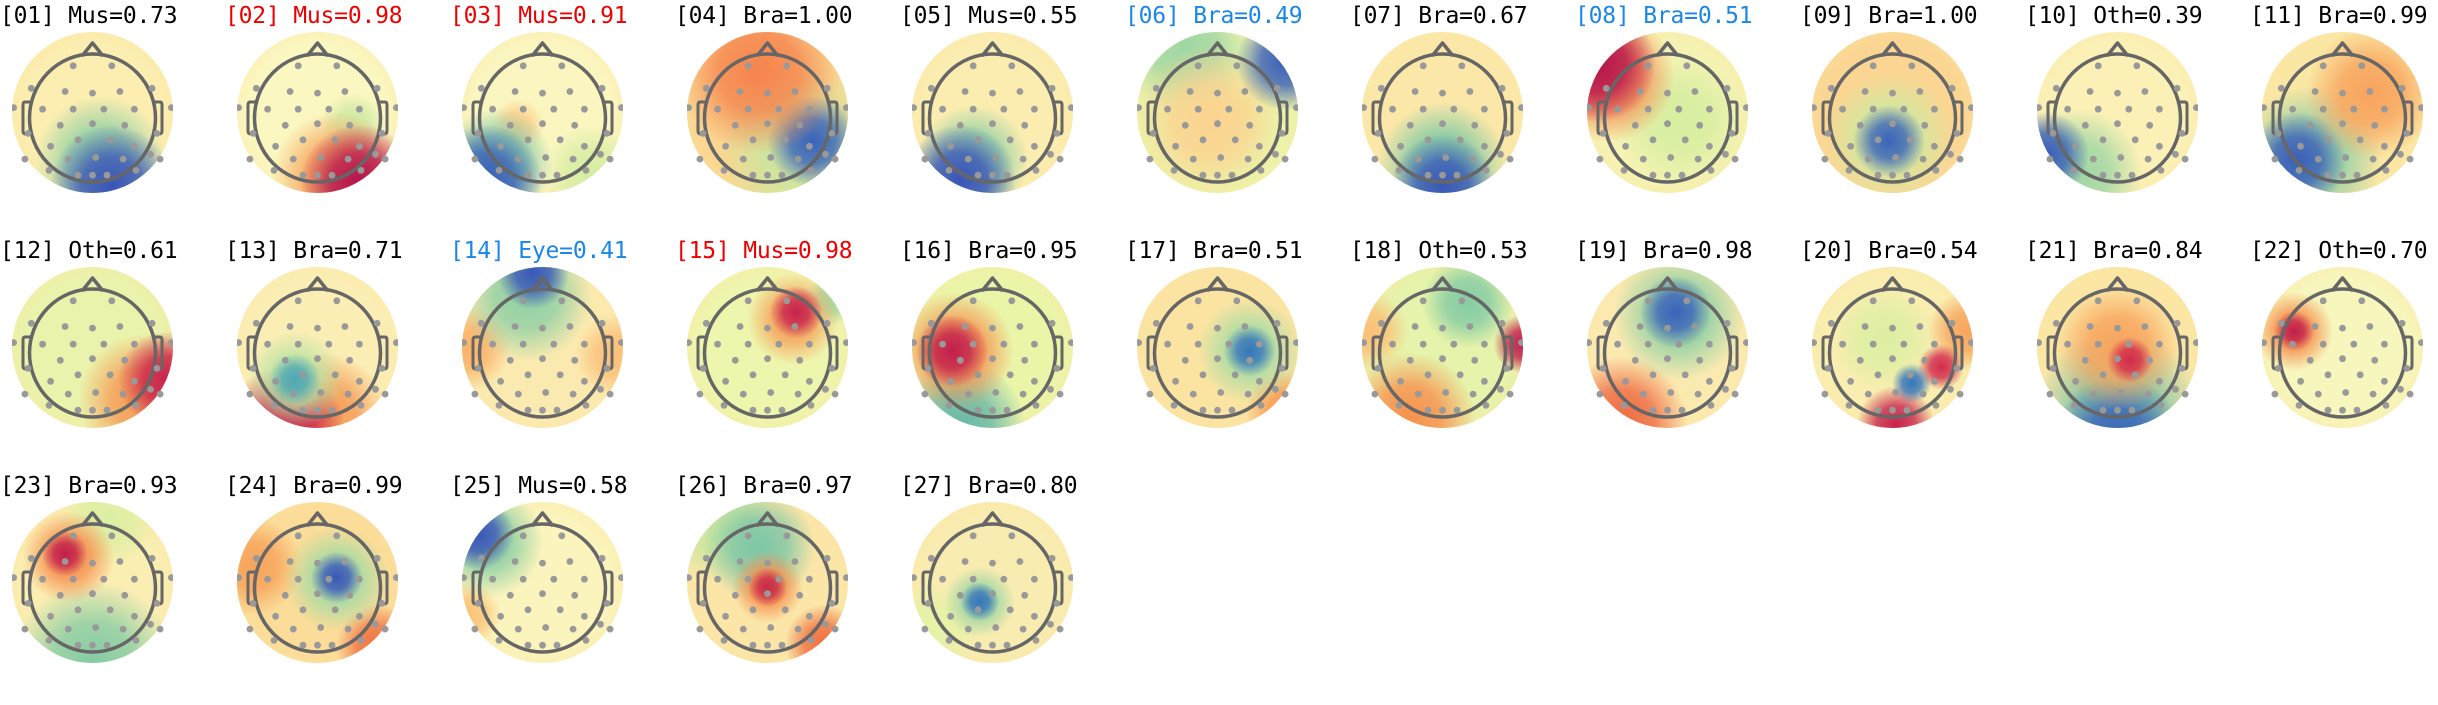 This screenshot has height=705, width=2438. What do you see at coordinates (989, 486) in the screenshot?
I see `component-label: [27] Bra=0.80` at bounding box center [989, 486].